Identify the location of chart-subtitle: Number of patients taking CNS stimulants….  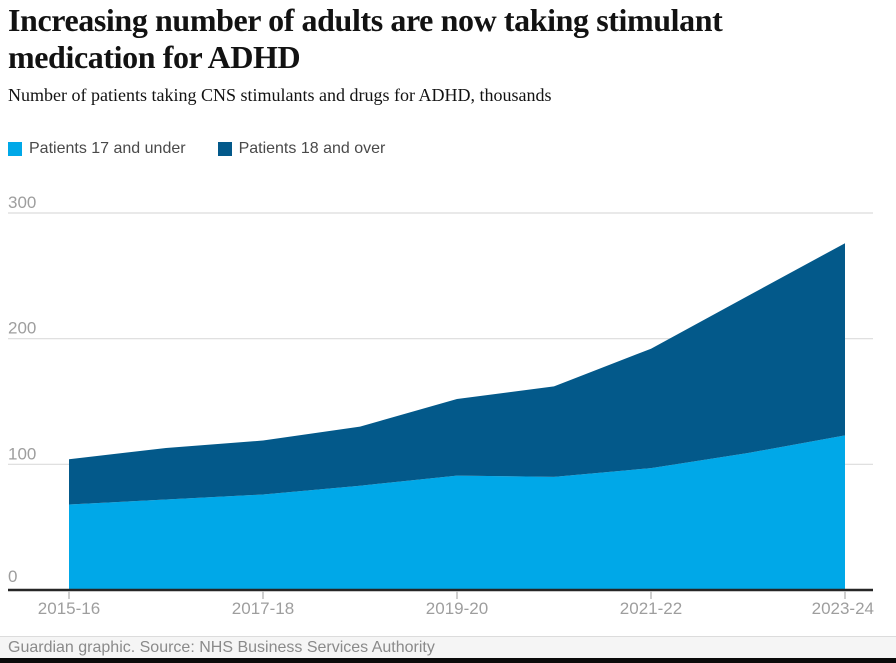
(280, 95).